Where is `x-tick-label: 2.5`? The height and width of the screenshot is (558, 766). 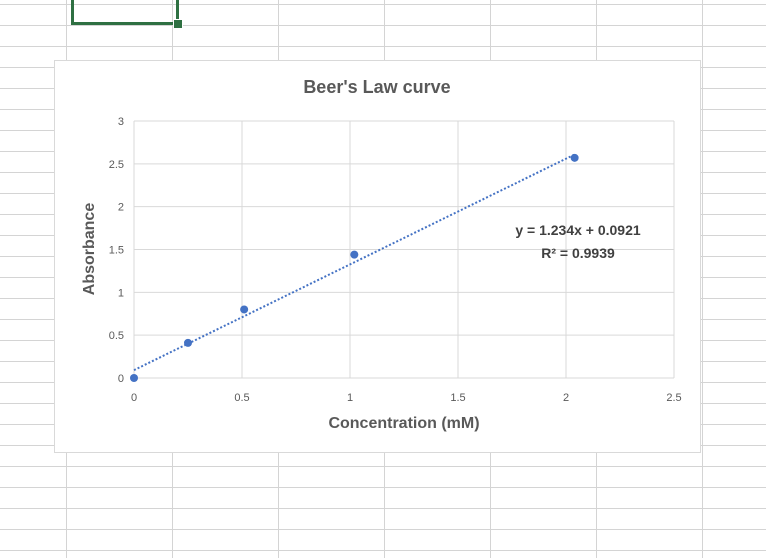 x-tick-label: 2.5 is located at coordinates (673, 398).